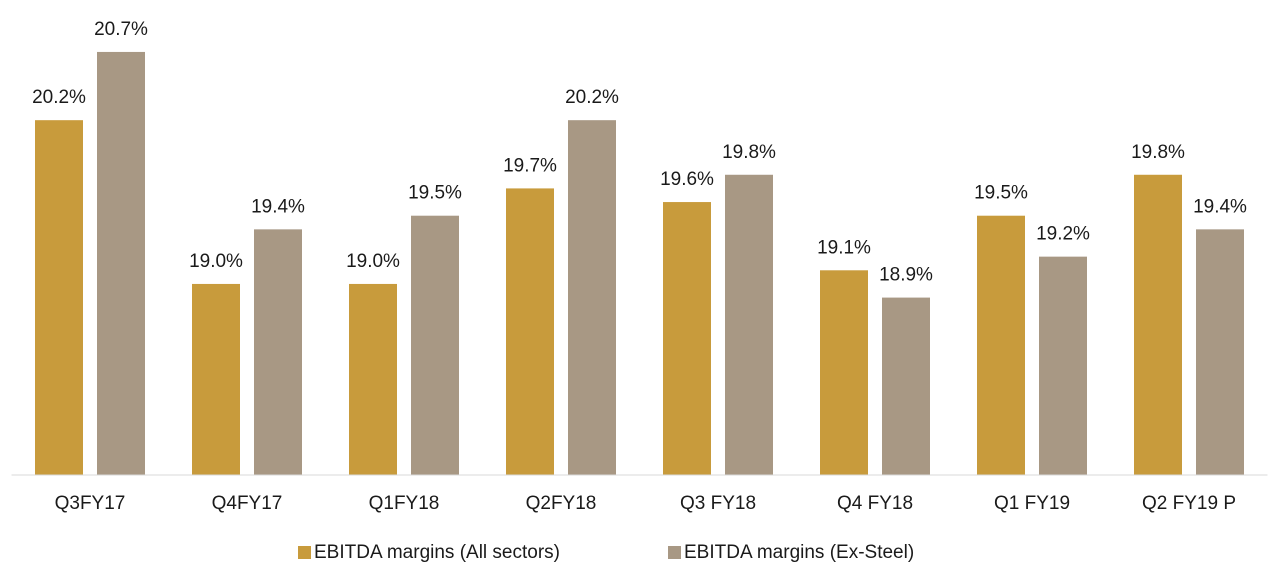 This screenshot has width=1276, height=567. I want to click on x-tick-label: Q3FY17, so click(90, 503).